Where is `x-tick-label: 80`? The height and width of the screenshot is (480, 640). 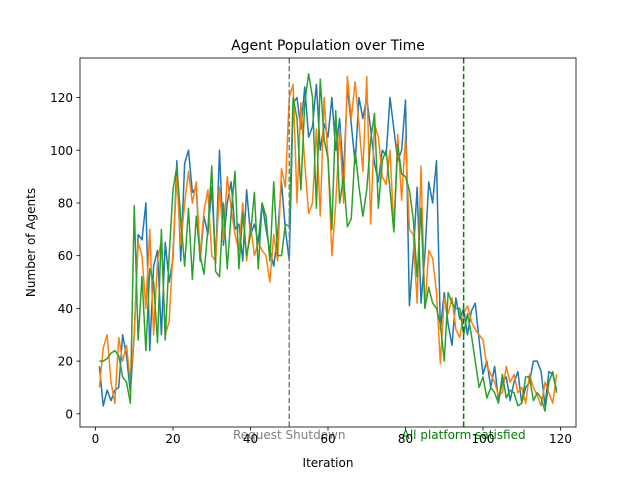
x-tick-label: 80 is located at coordinates (405, 439).